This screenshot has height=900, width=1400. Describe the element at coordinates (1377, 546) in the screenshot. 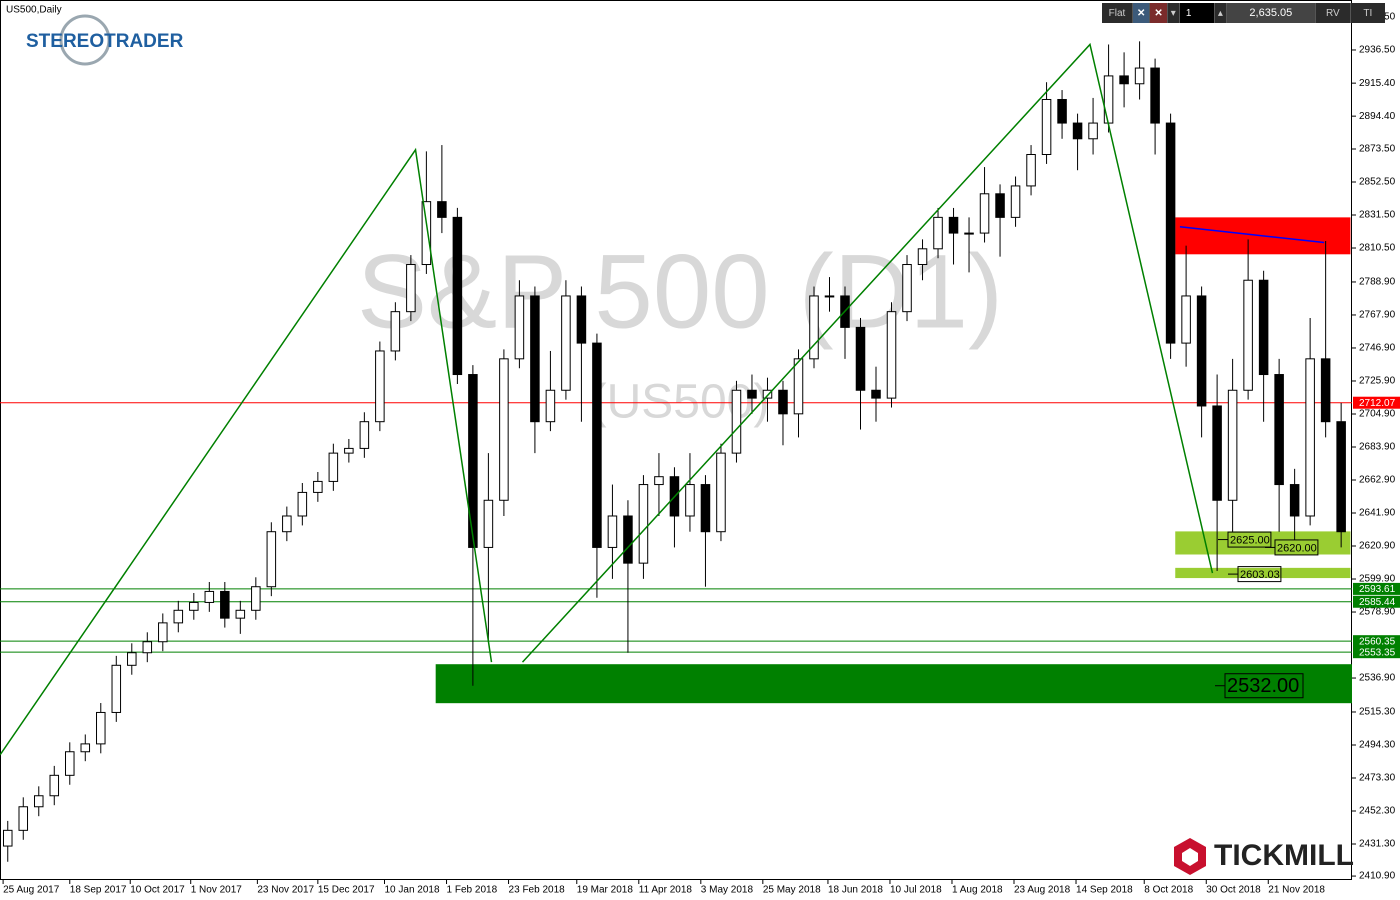

I see `y-tick-label: 2620.90` at that location.